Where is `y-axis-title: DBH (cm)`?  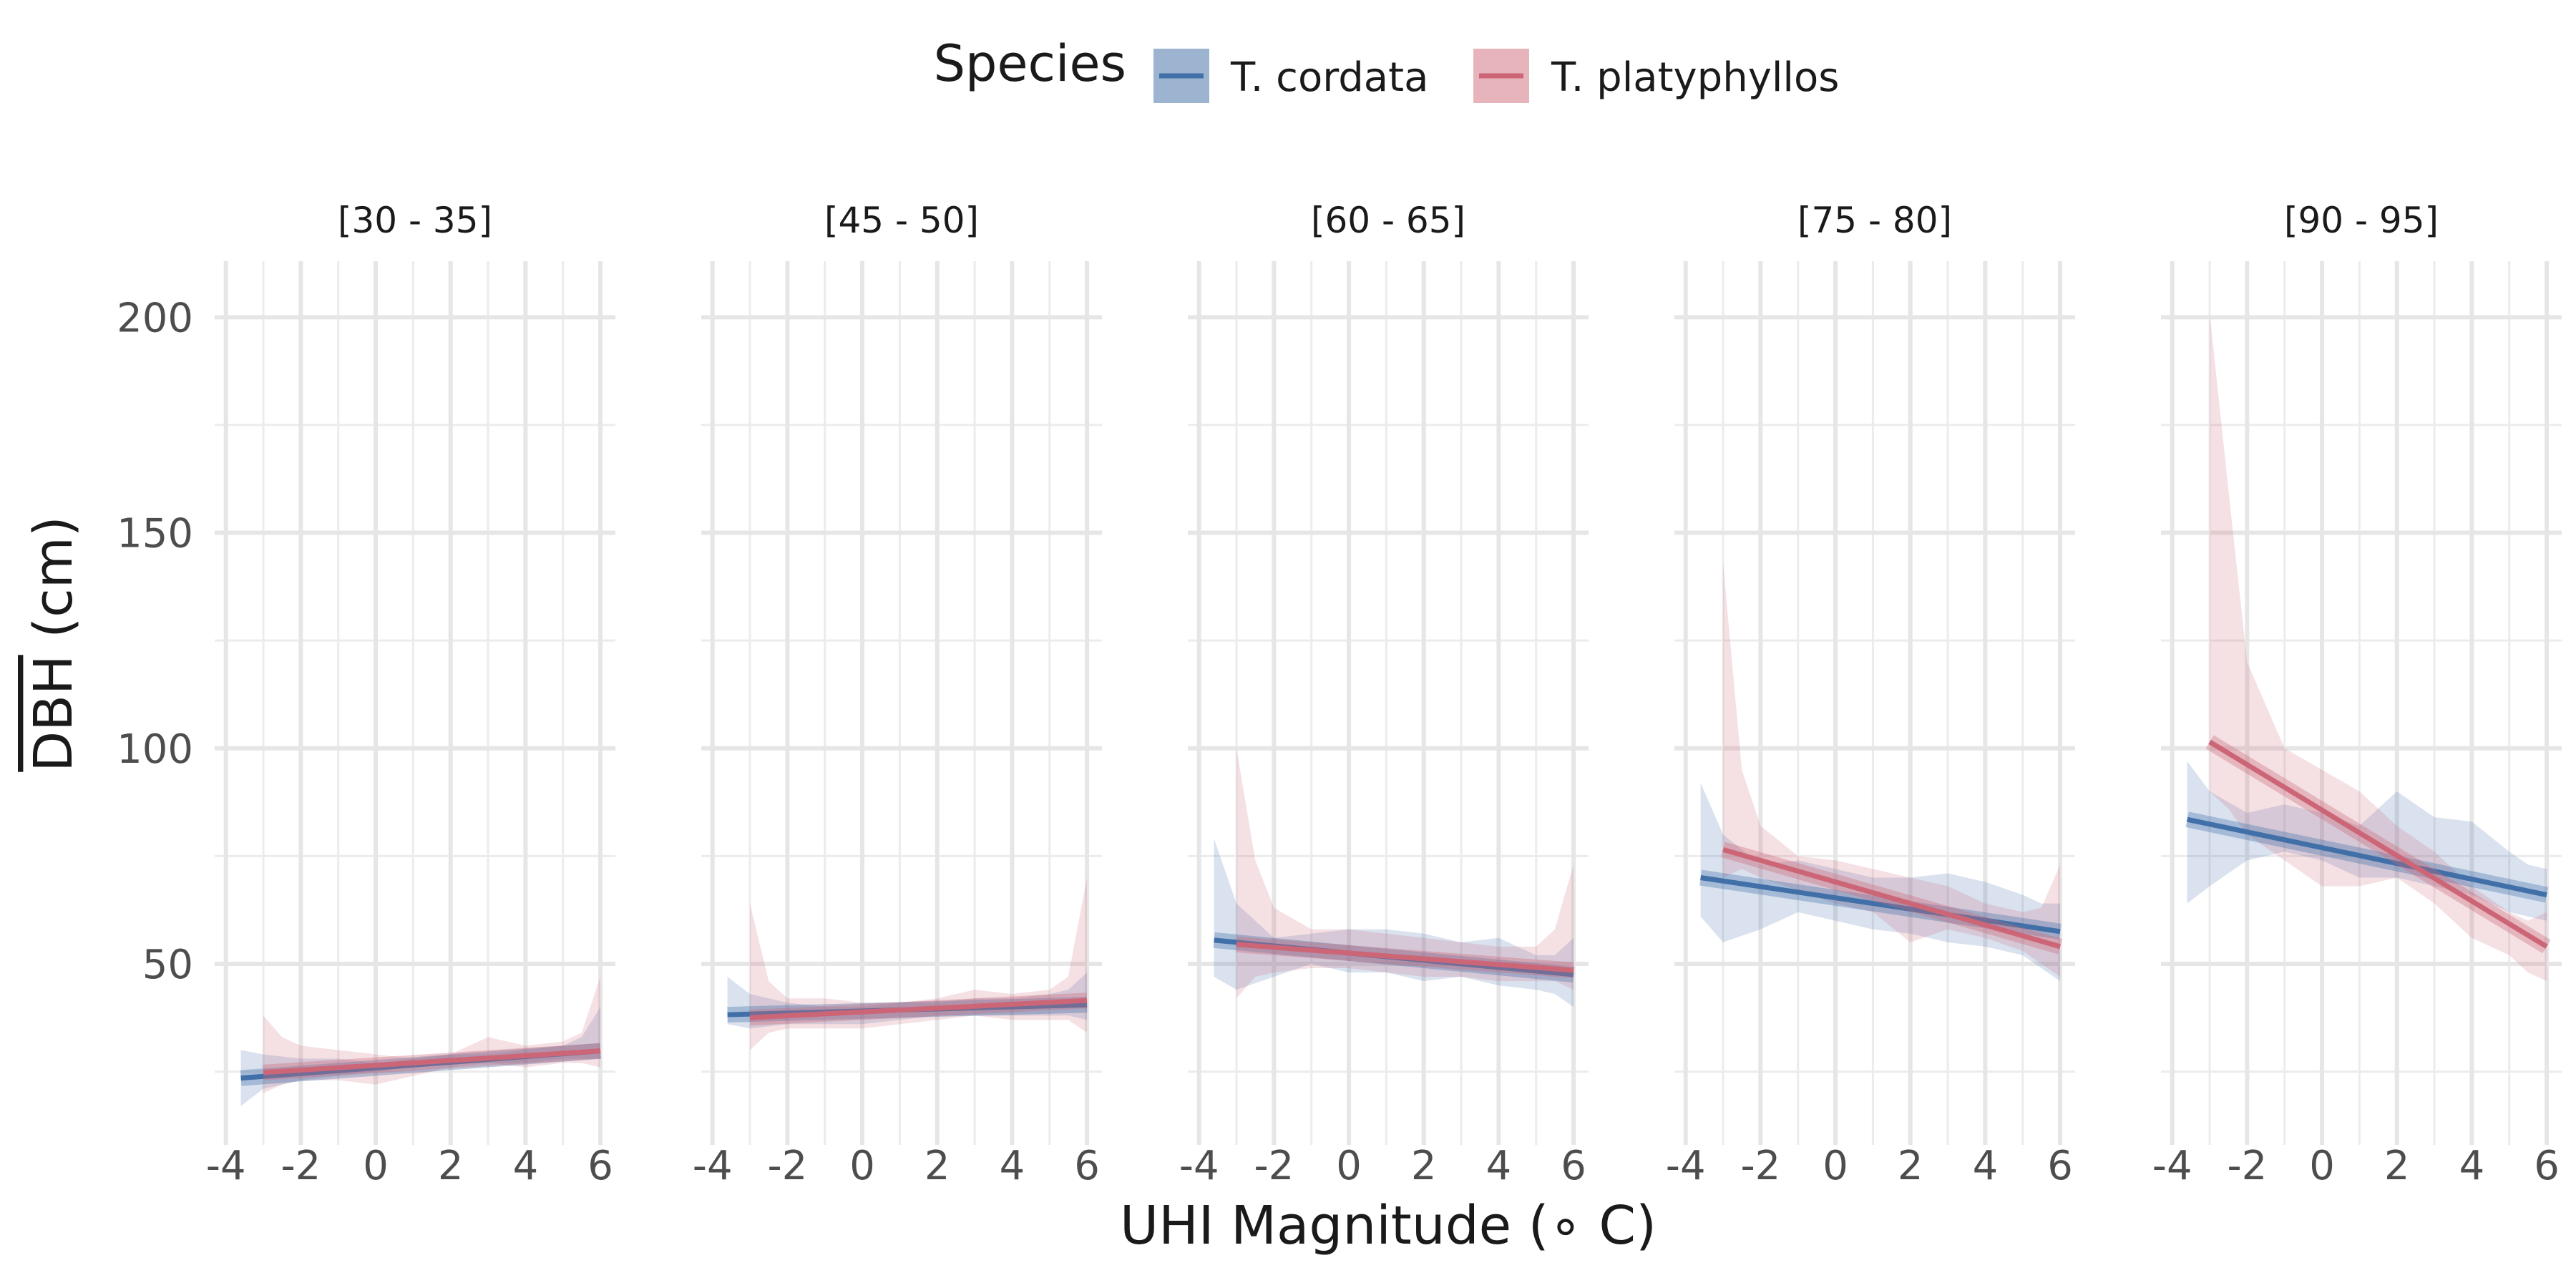
y-axis-title: DBH (cm) is located at coordinates (53, 643).